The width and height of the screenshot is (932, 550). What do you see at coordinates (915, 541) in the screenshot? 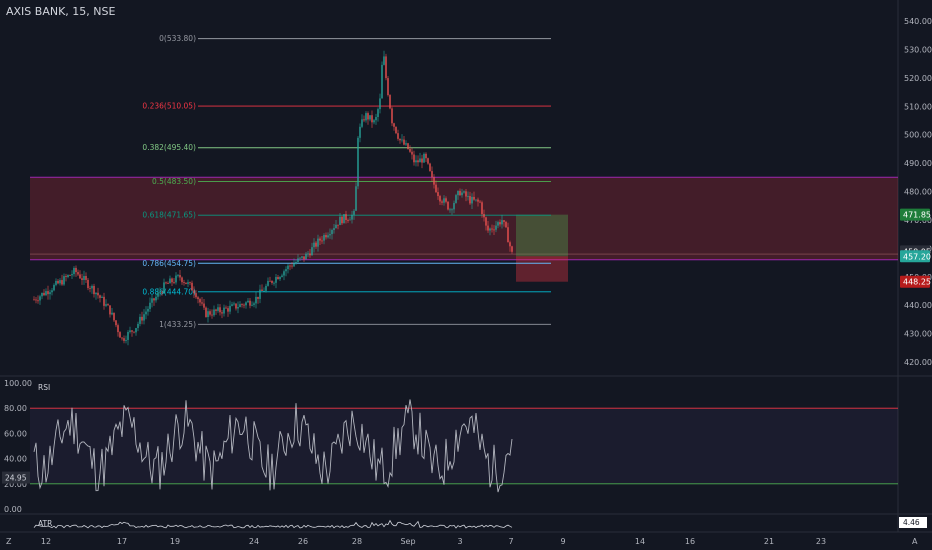
I see `auto-scale-button: A` at bounding box center [915, 541].